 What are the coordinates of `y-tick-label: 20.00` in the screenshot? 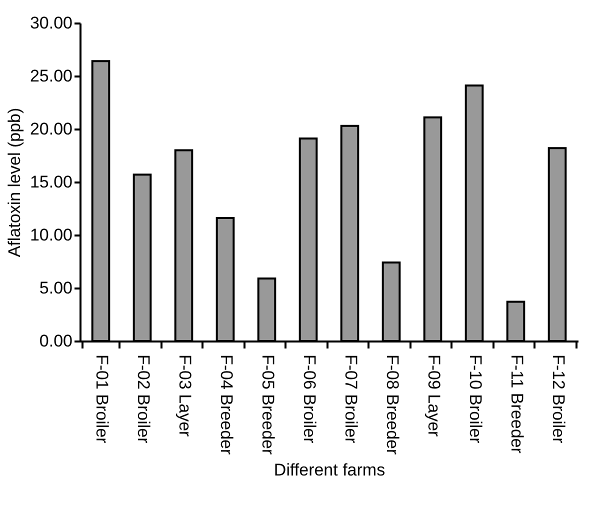 It's located at (51, 129).